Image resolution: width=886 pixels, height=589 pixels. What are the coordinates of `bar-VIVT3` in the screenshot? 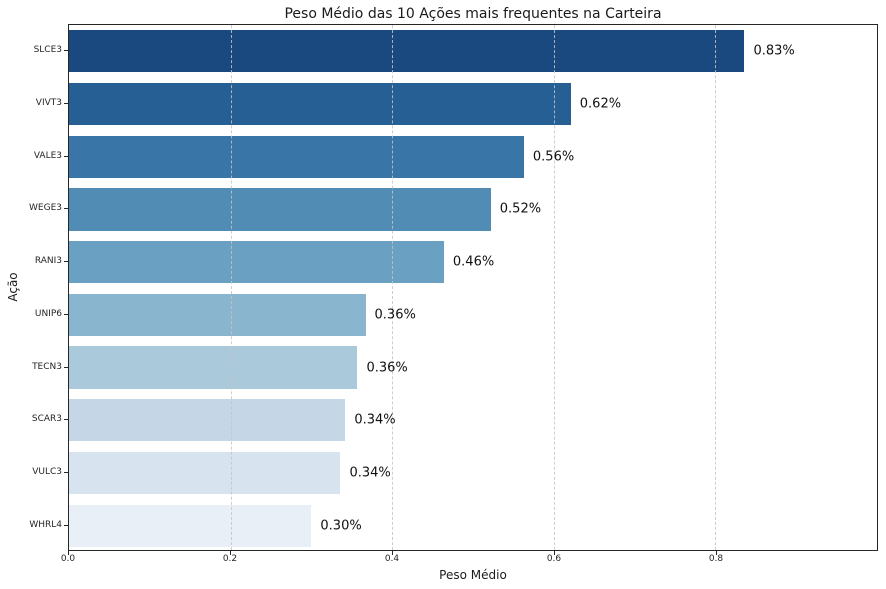 It's located at (320, 104).